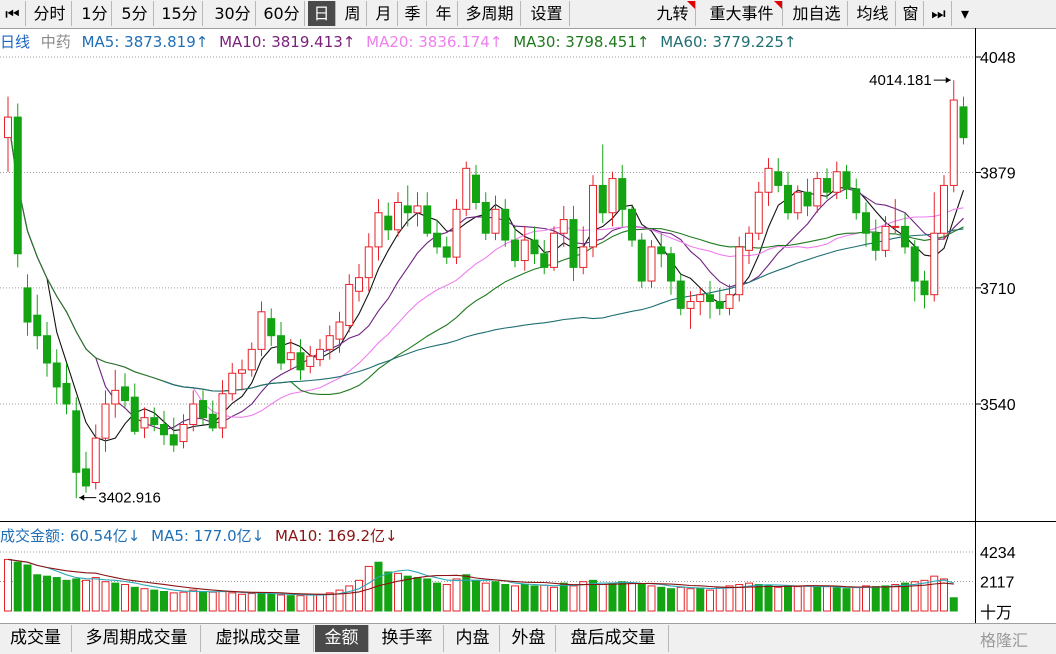  Describe the element at coordinates (95, 13) in the screenshot. I see `period-button-1: 1分` at that location.